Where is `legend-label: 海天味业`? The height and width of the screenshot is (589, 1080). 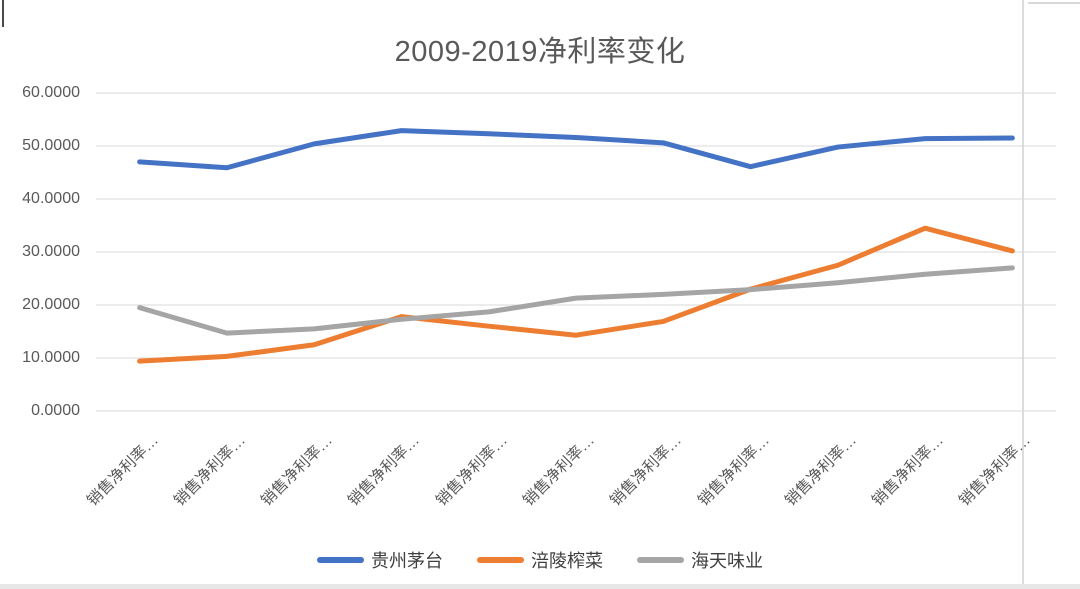 legend-label: 海天味业 is located at coordinates (727, 561).